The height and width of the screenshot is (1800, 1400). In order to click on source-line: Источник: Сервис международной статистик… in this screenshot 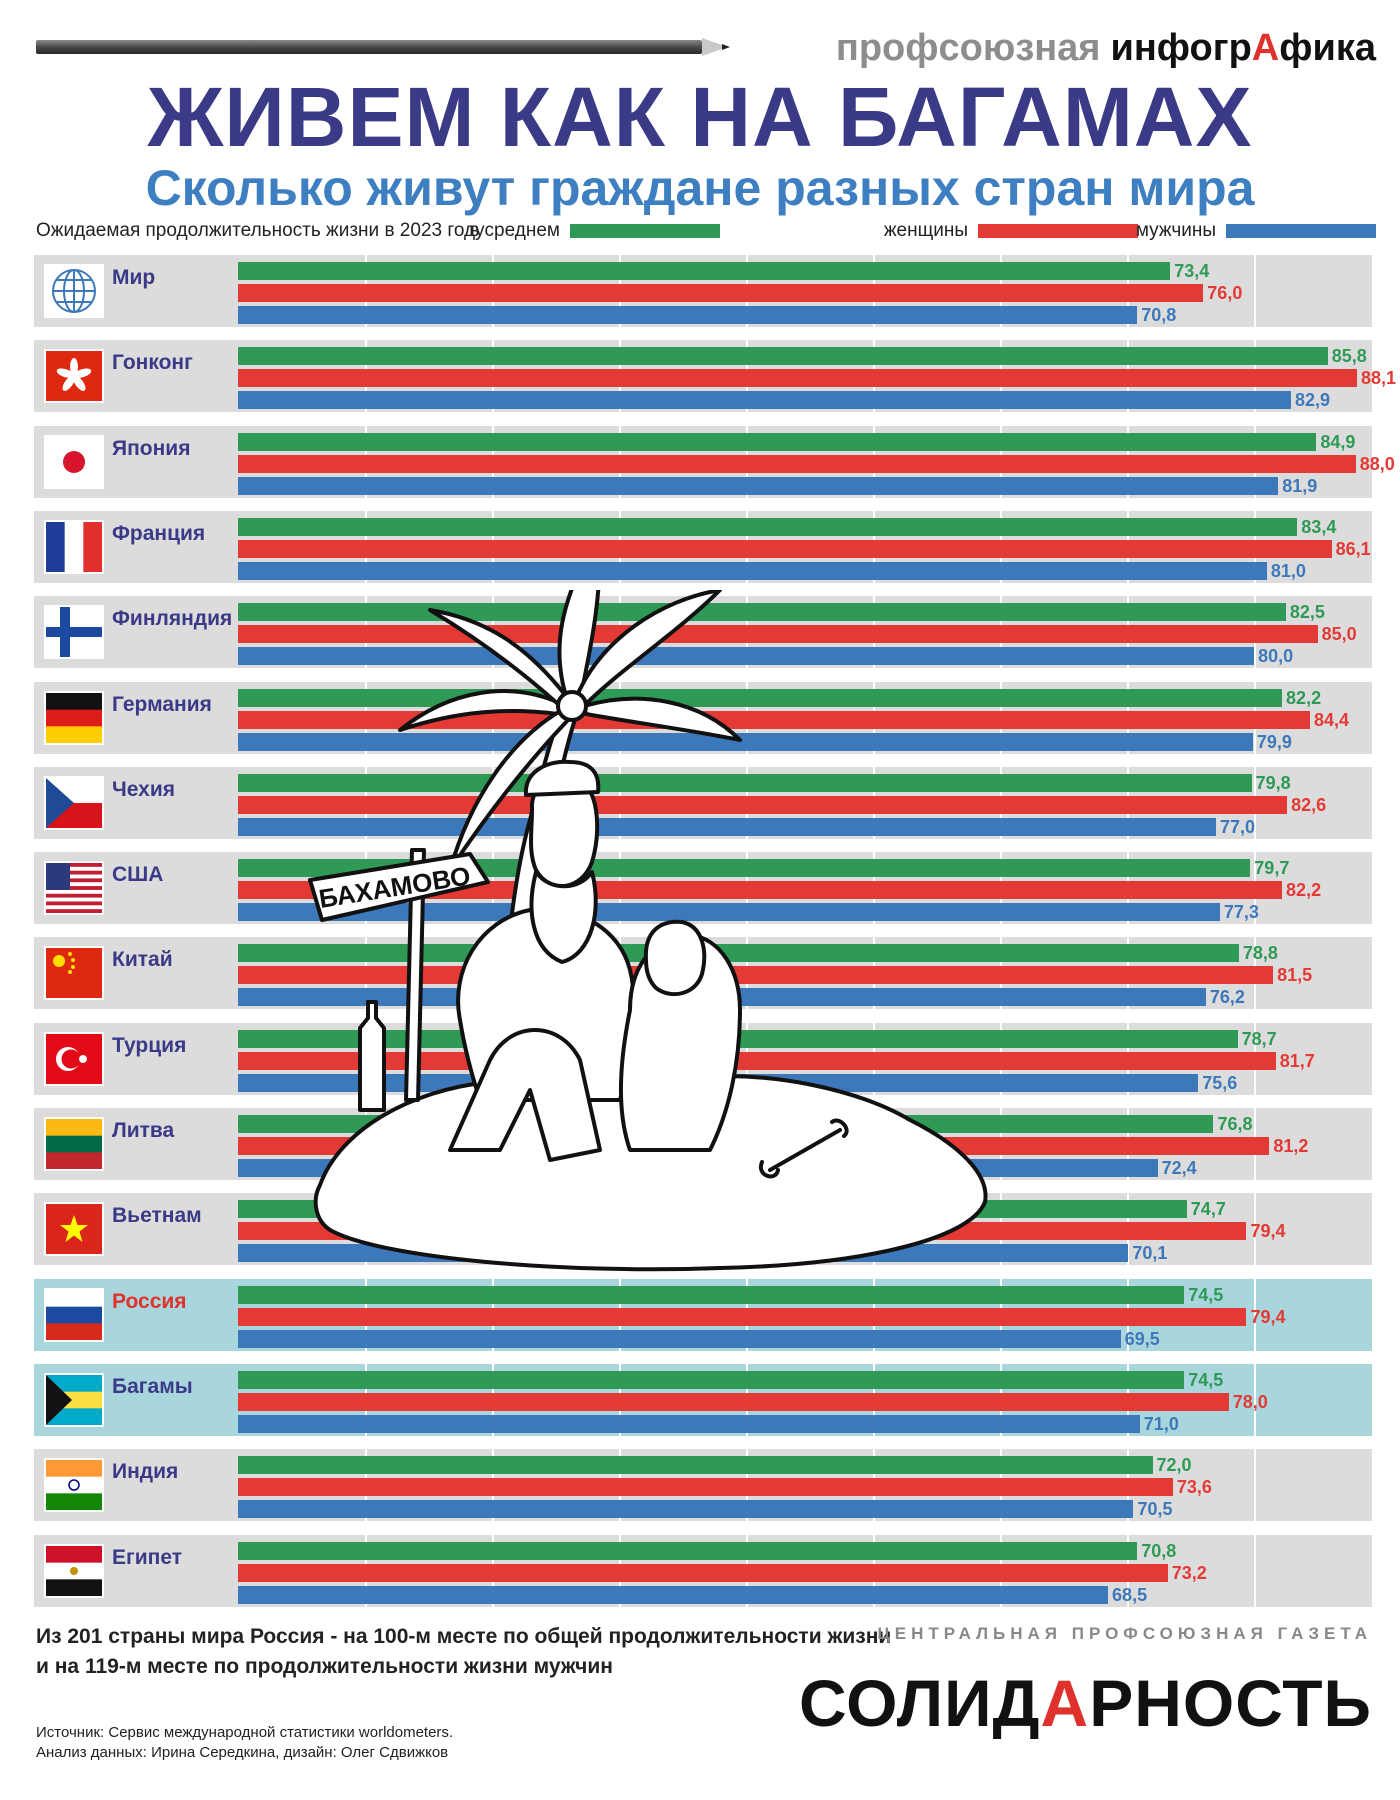, I will do `click(245, 1732)`.